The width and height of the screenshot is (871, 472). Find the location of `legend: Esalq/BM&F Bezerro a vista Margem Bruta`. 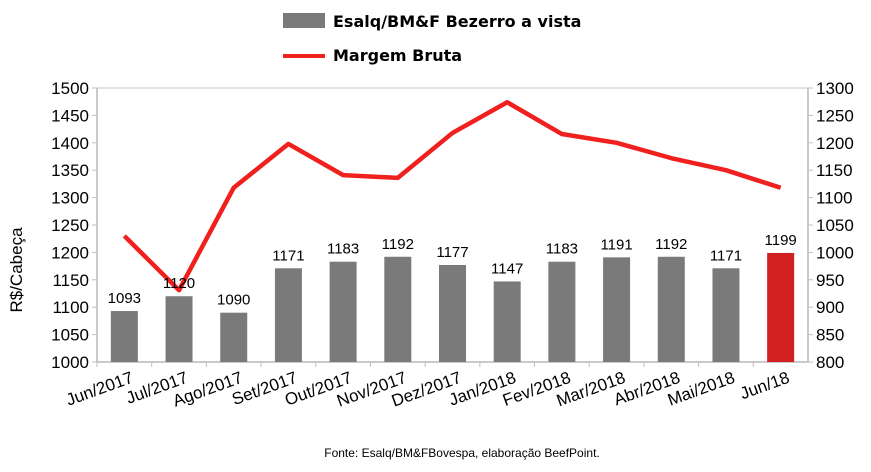

legend: Esalq/BM&F Bezerro a vista Margem Bruta is located at coordinates (432, 38).